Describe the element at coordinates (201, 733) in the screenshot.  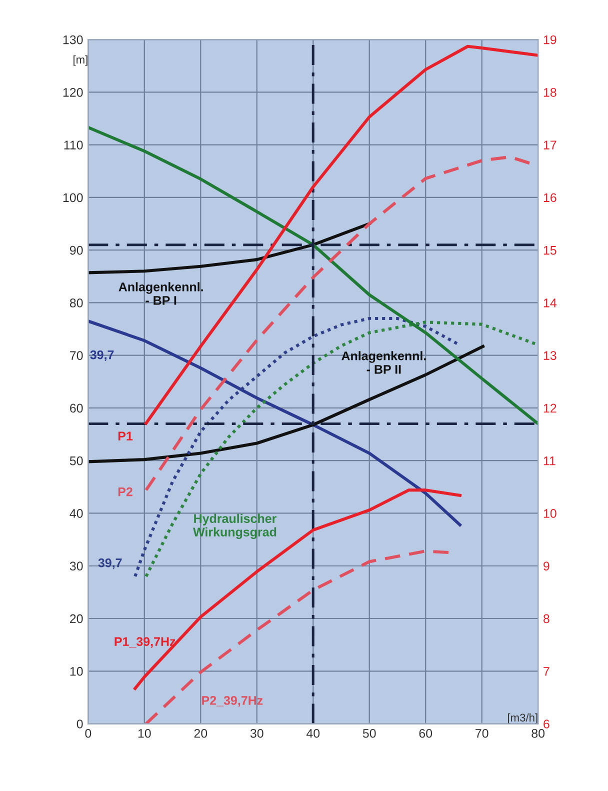
I see `x-tick-label: 20` at that location.